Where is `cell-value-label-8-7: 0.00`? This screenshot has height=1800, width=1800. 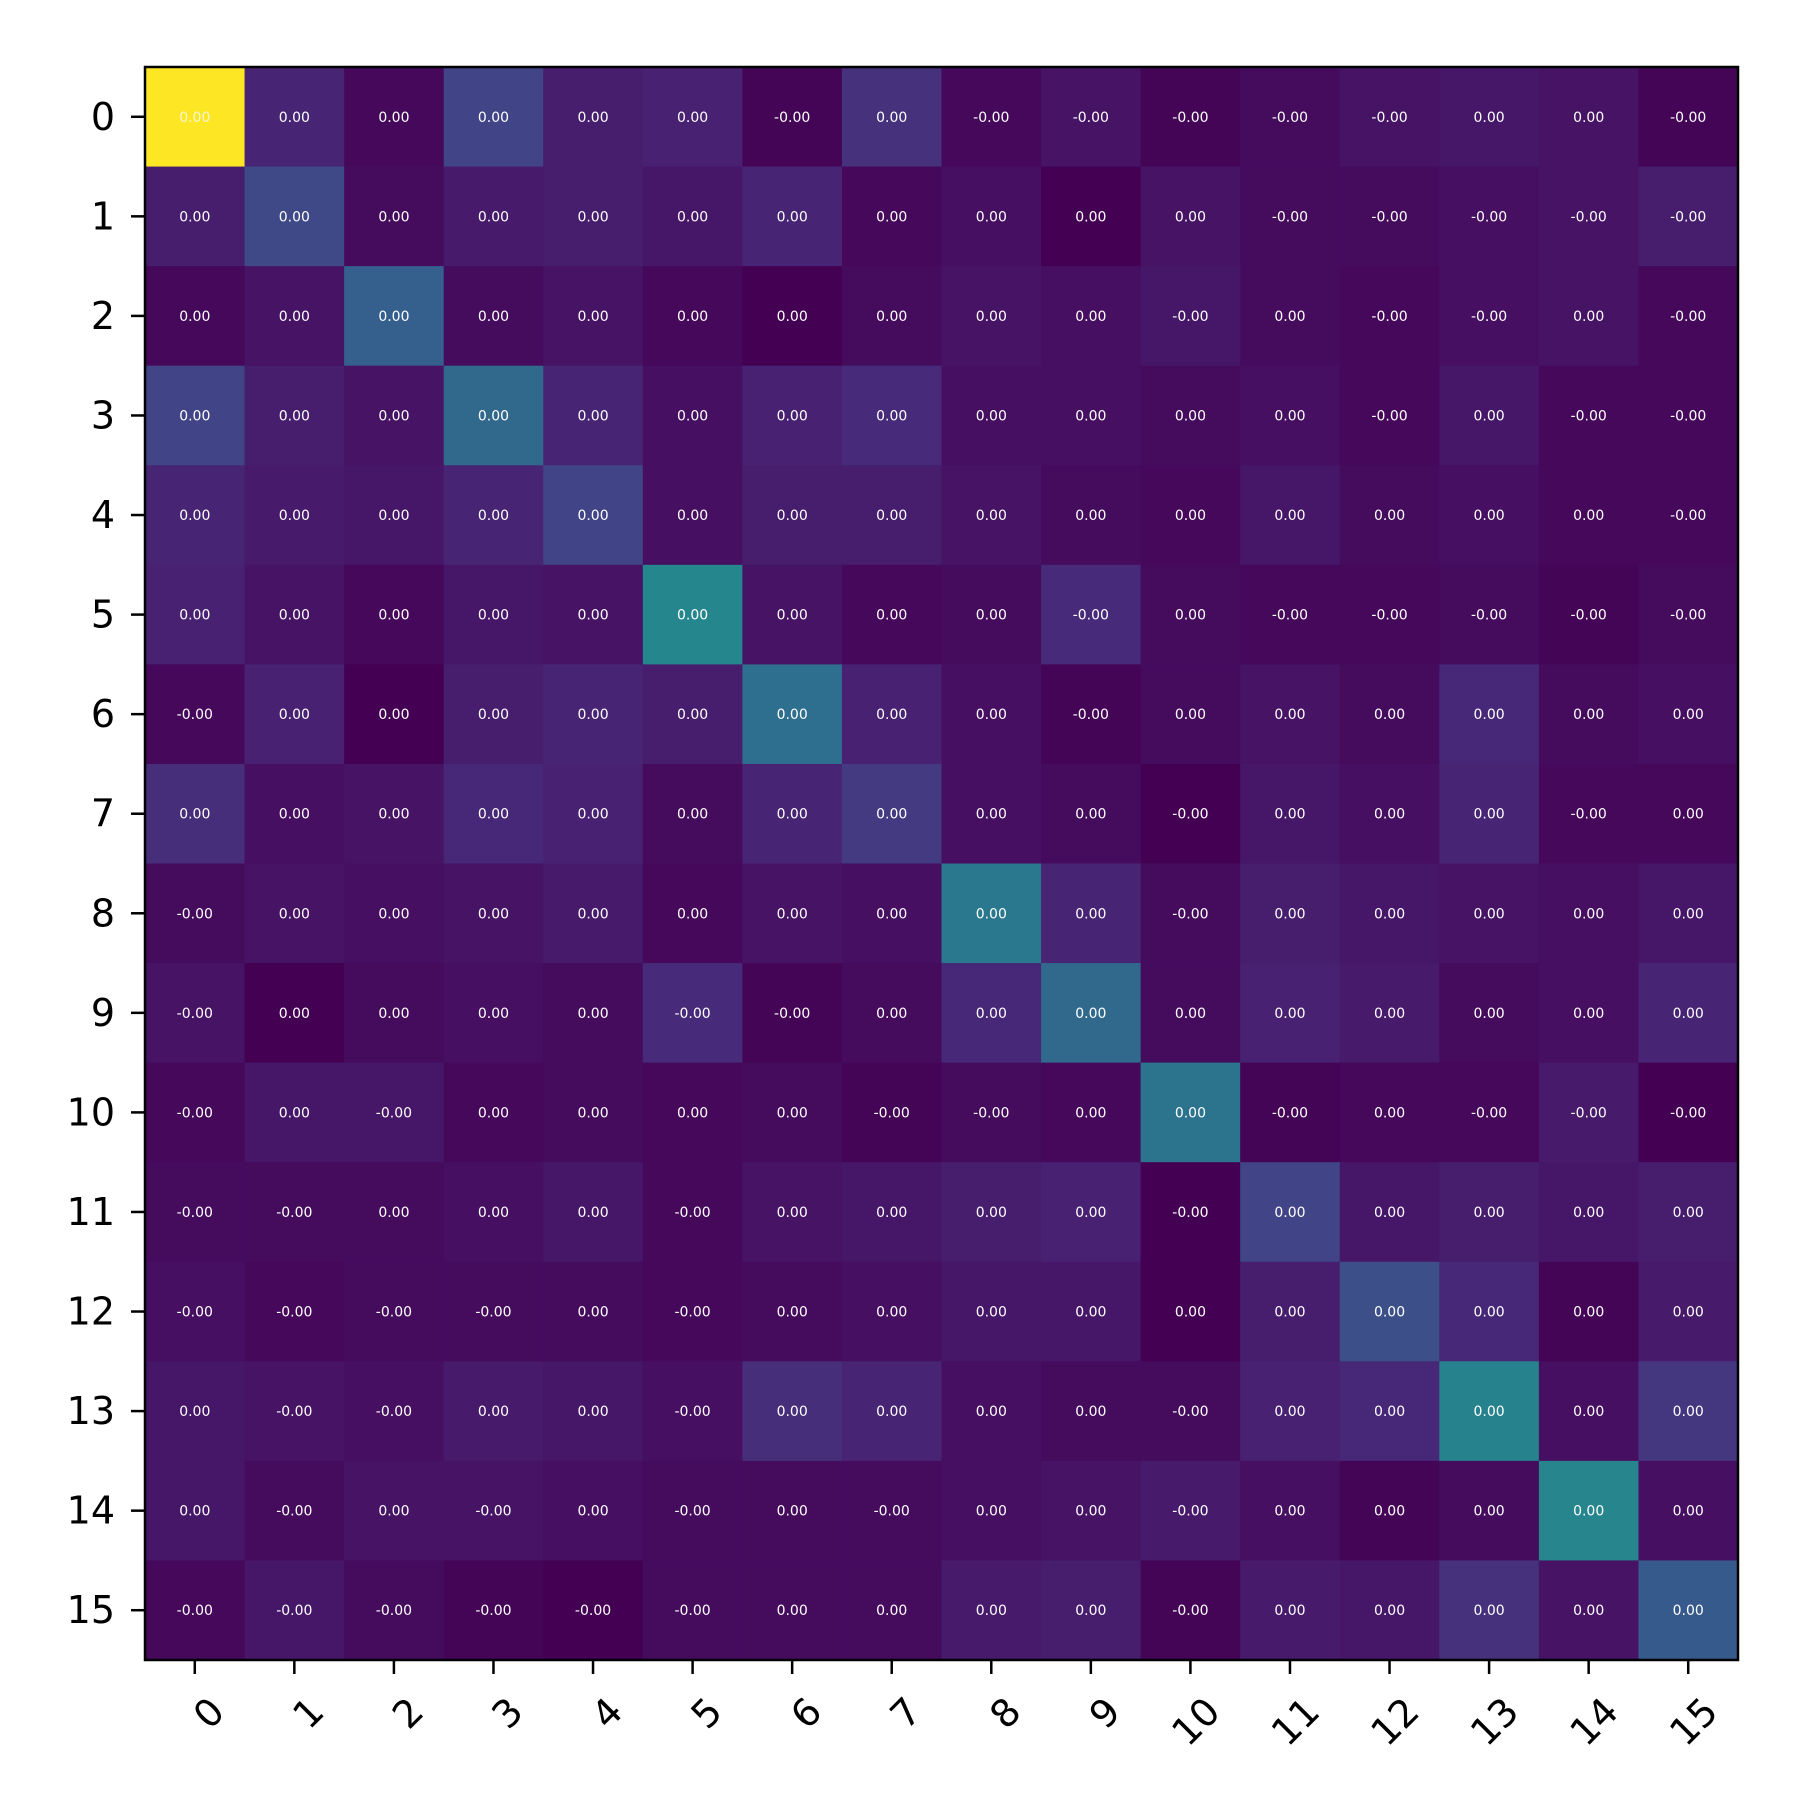 cell-value-label-8-7: 0.00 is located at coordinates (891, 914).